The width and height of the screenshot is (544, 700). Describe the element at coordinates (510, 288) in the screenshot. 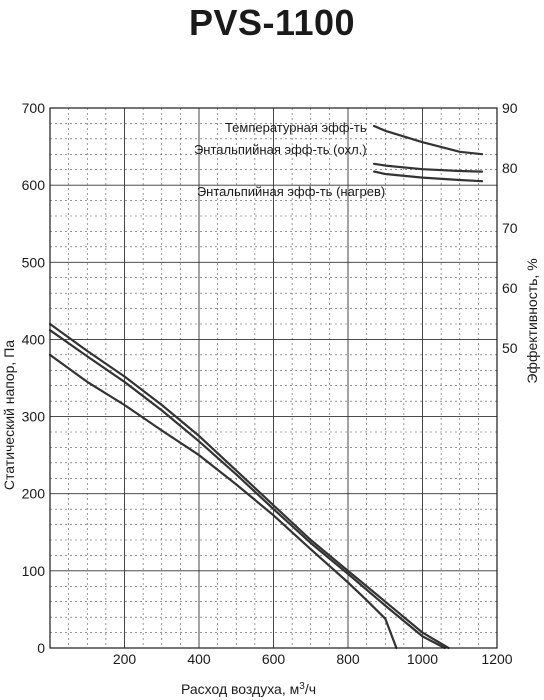

I see `y2-tick-label: 60` at that location.